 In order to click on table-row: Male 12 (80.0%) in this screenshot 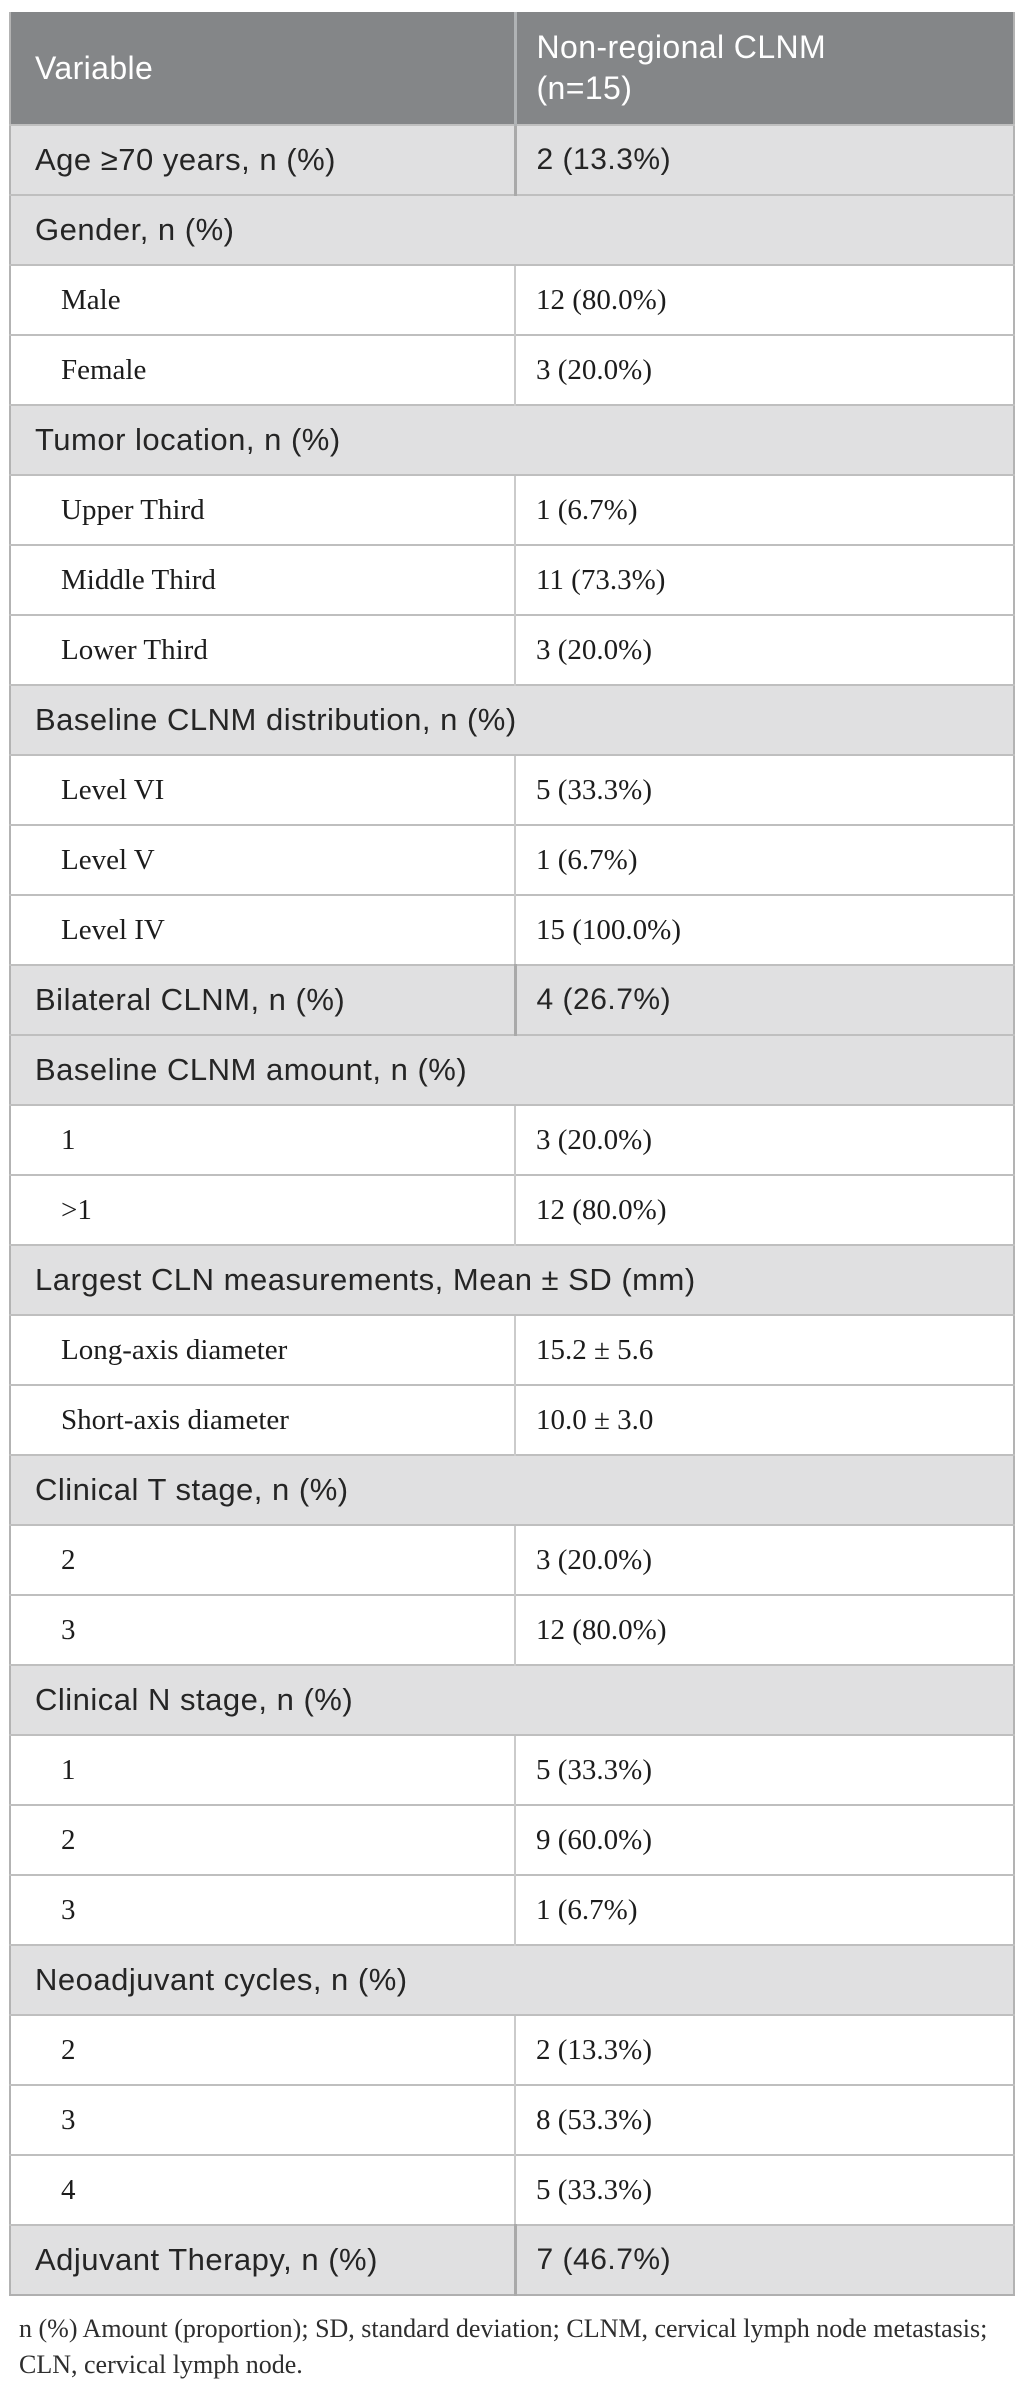, I will do `click(512, 299)`.